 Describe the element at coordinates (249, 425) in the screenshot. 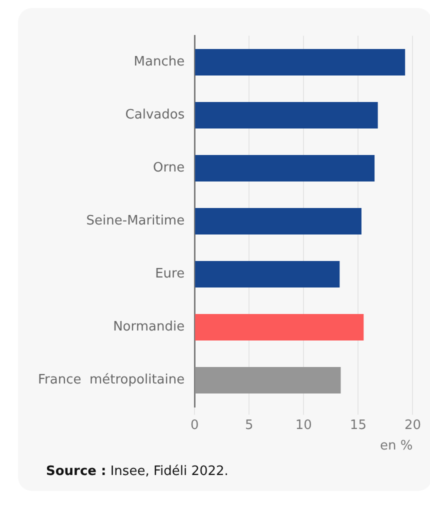

I see `x-tick-label: 5` at that location.